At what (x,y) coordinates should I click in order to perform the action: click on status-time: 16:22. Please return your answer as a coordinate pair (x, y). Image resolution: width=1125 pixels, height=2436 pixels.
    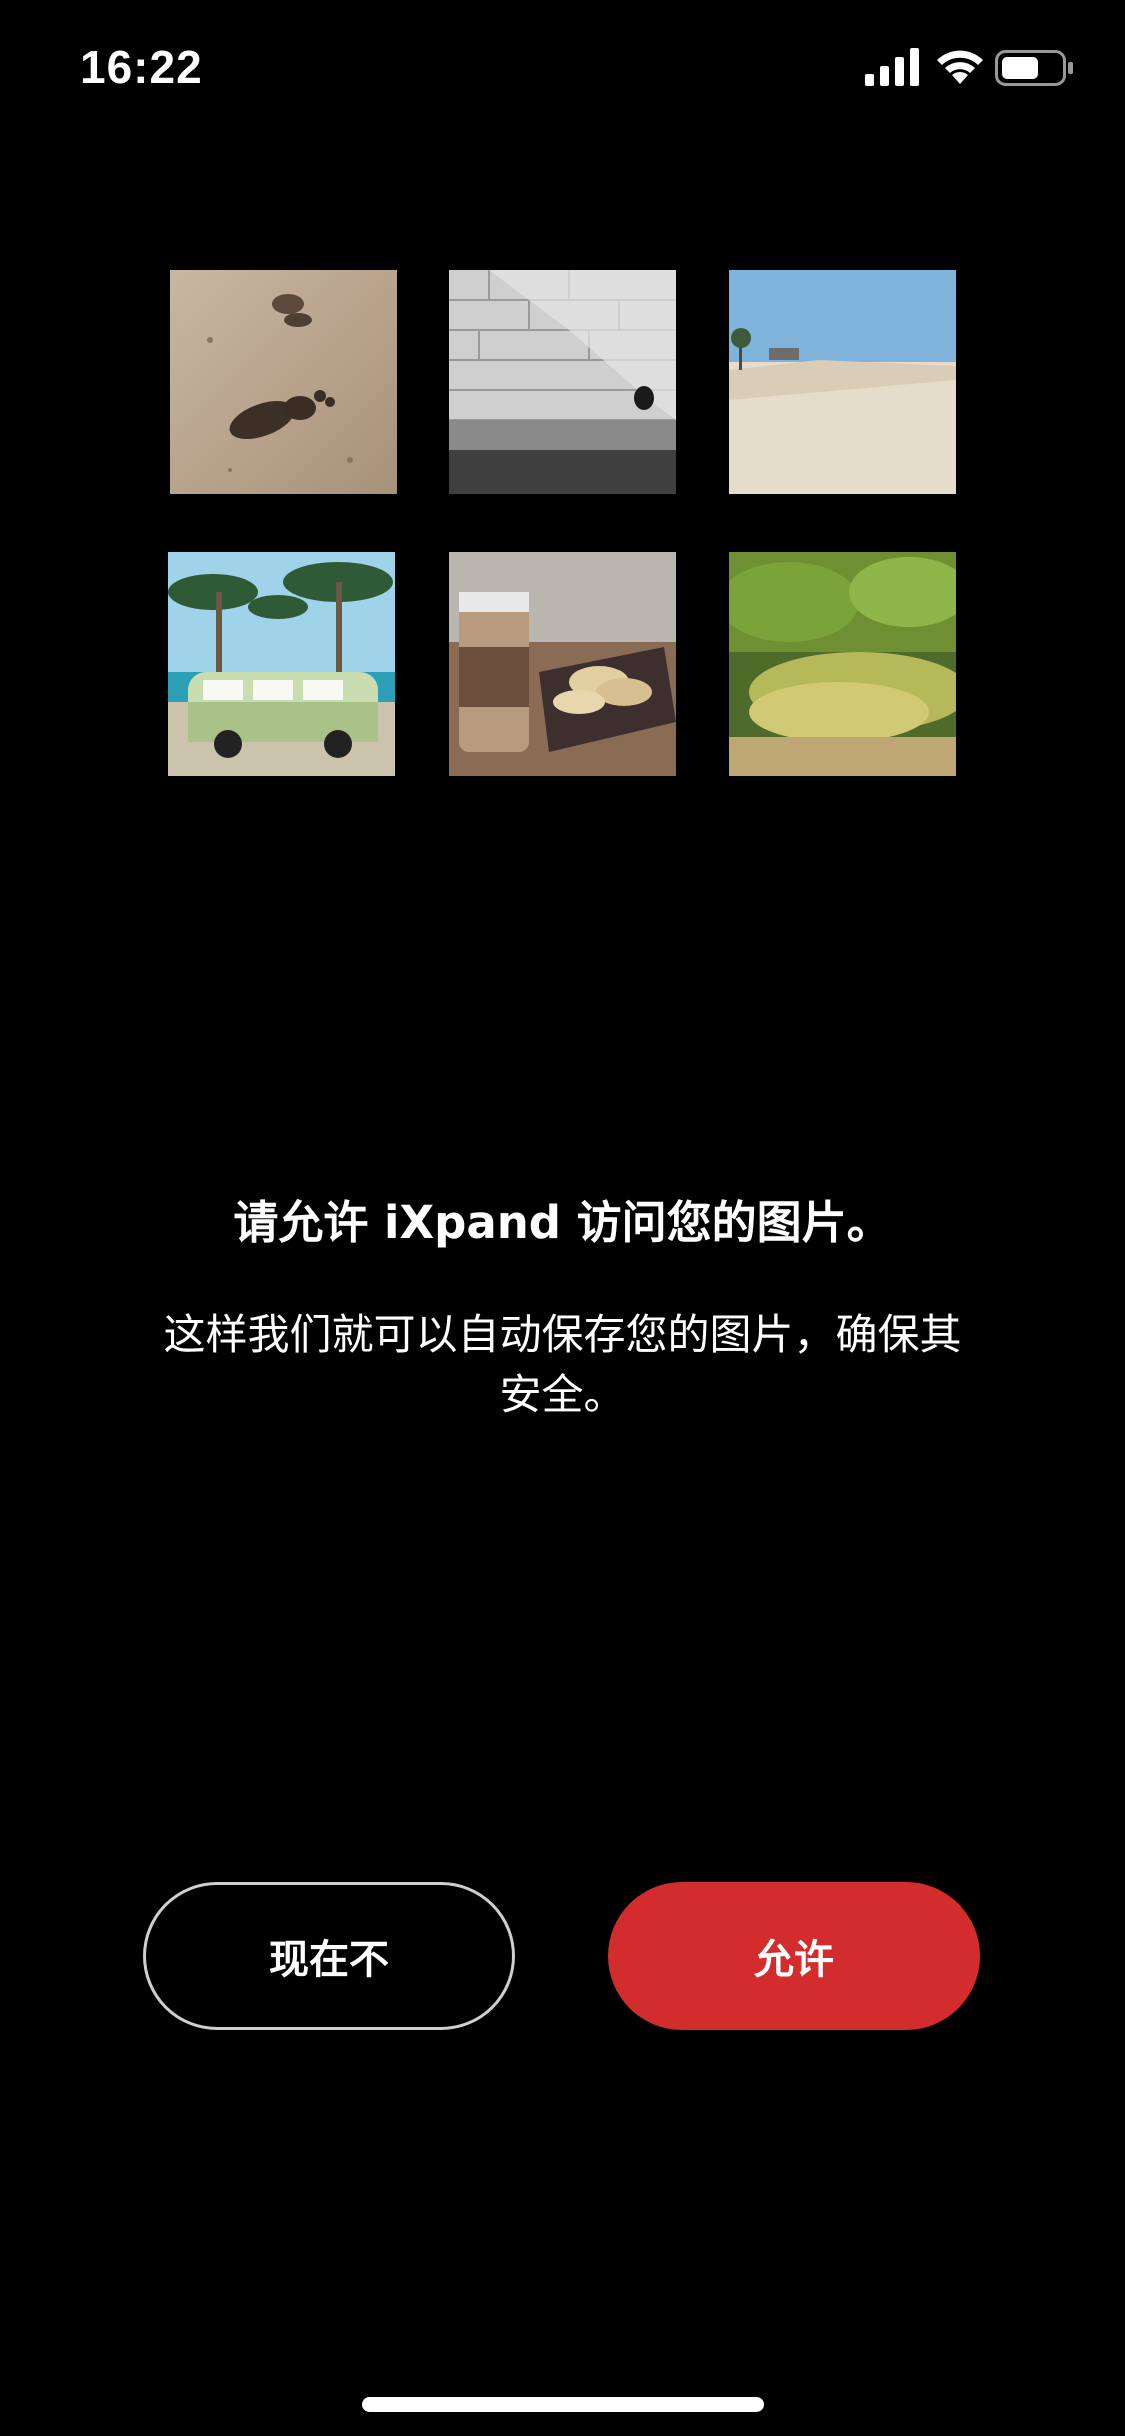
    Looking at the image, I should click on (141, 67).